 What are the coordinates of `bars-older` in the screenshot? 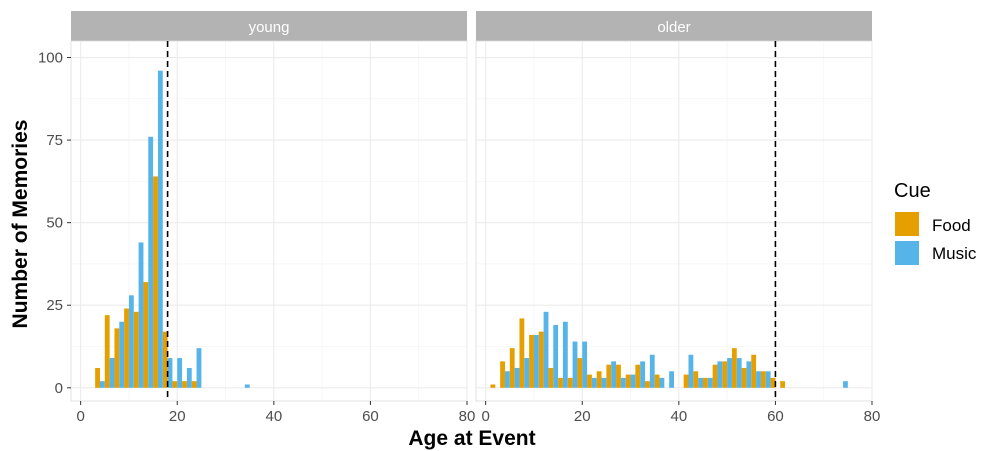 It's located at (669, 349).